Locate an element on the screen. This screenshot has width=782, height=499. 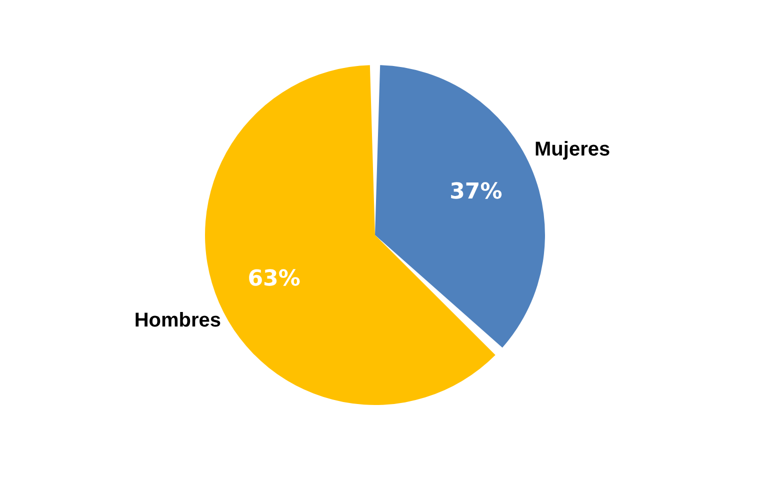
slice-label: Mujeres is located at coordinates (572, 149).